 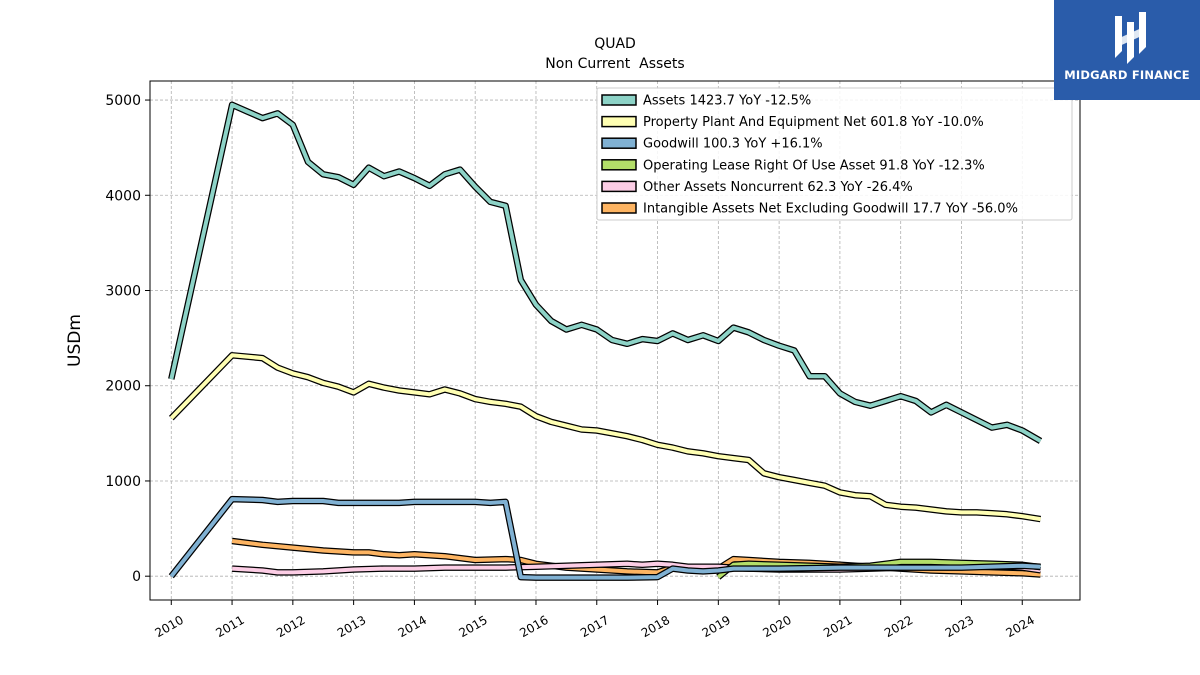 What do you see at coordinates (229, 626) in the screenshot?
I see `x-tick-label: 2011` at bounding box center [229, 626].